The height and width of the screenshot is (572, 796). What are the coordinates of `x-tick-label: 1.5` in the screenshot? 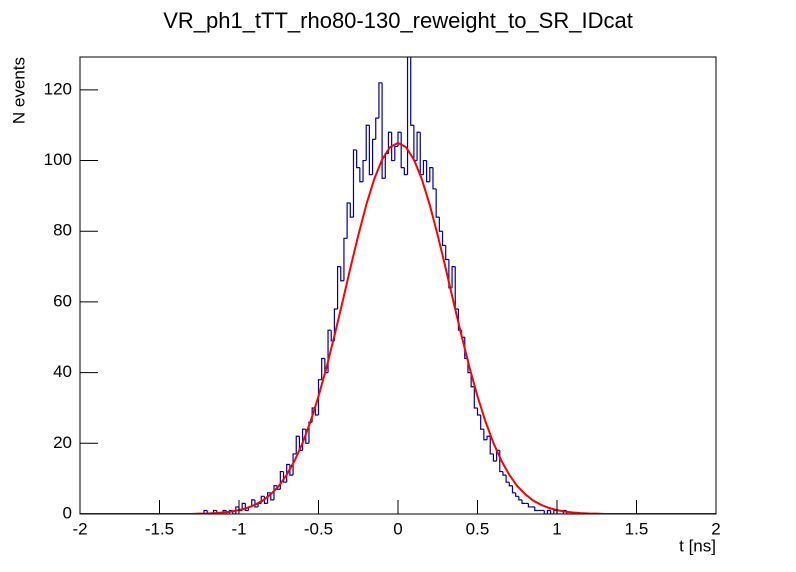 It's located at (637, 528).